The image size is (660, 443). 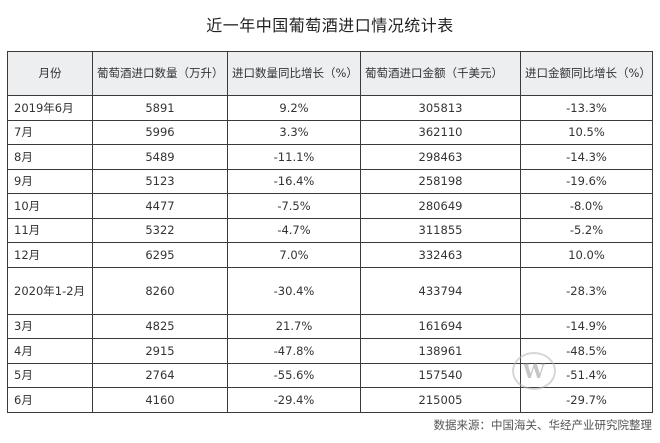 I want to click on cell-import-volume: 4477, so click(x=160, y=206).